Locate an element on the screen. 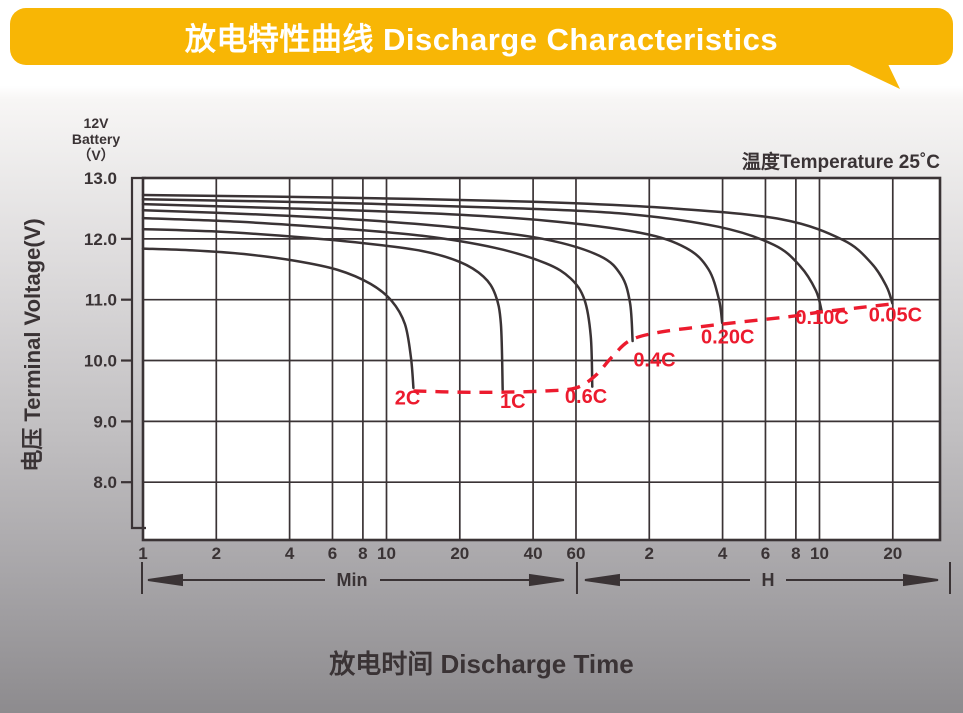  curve-0.20C is located at coordinates (432, 263).